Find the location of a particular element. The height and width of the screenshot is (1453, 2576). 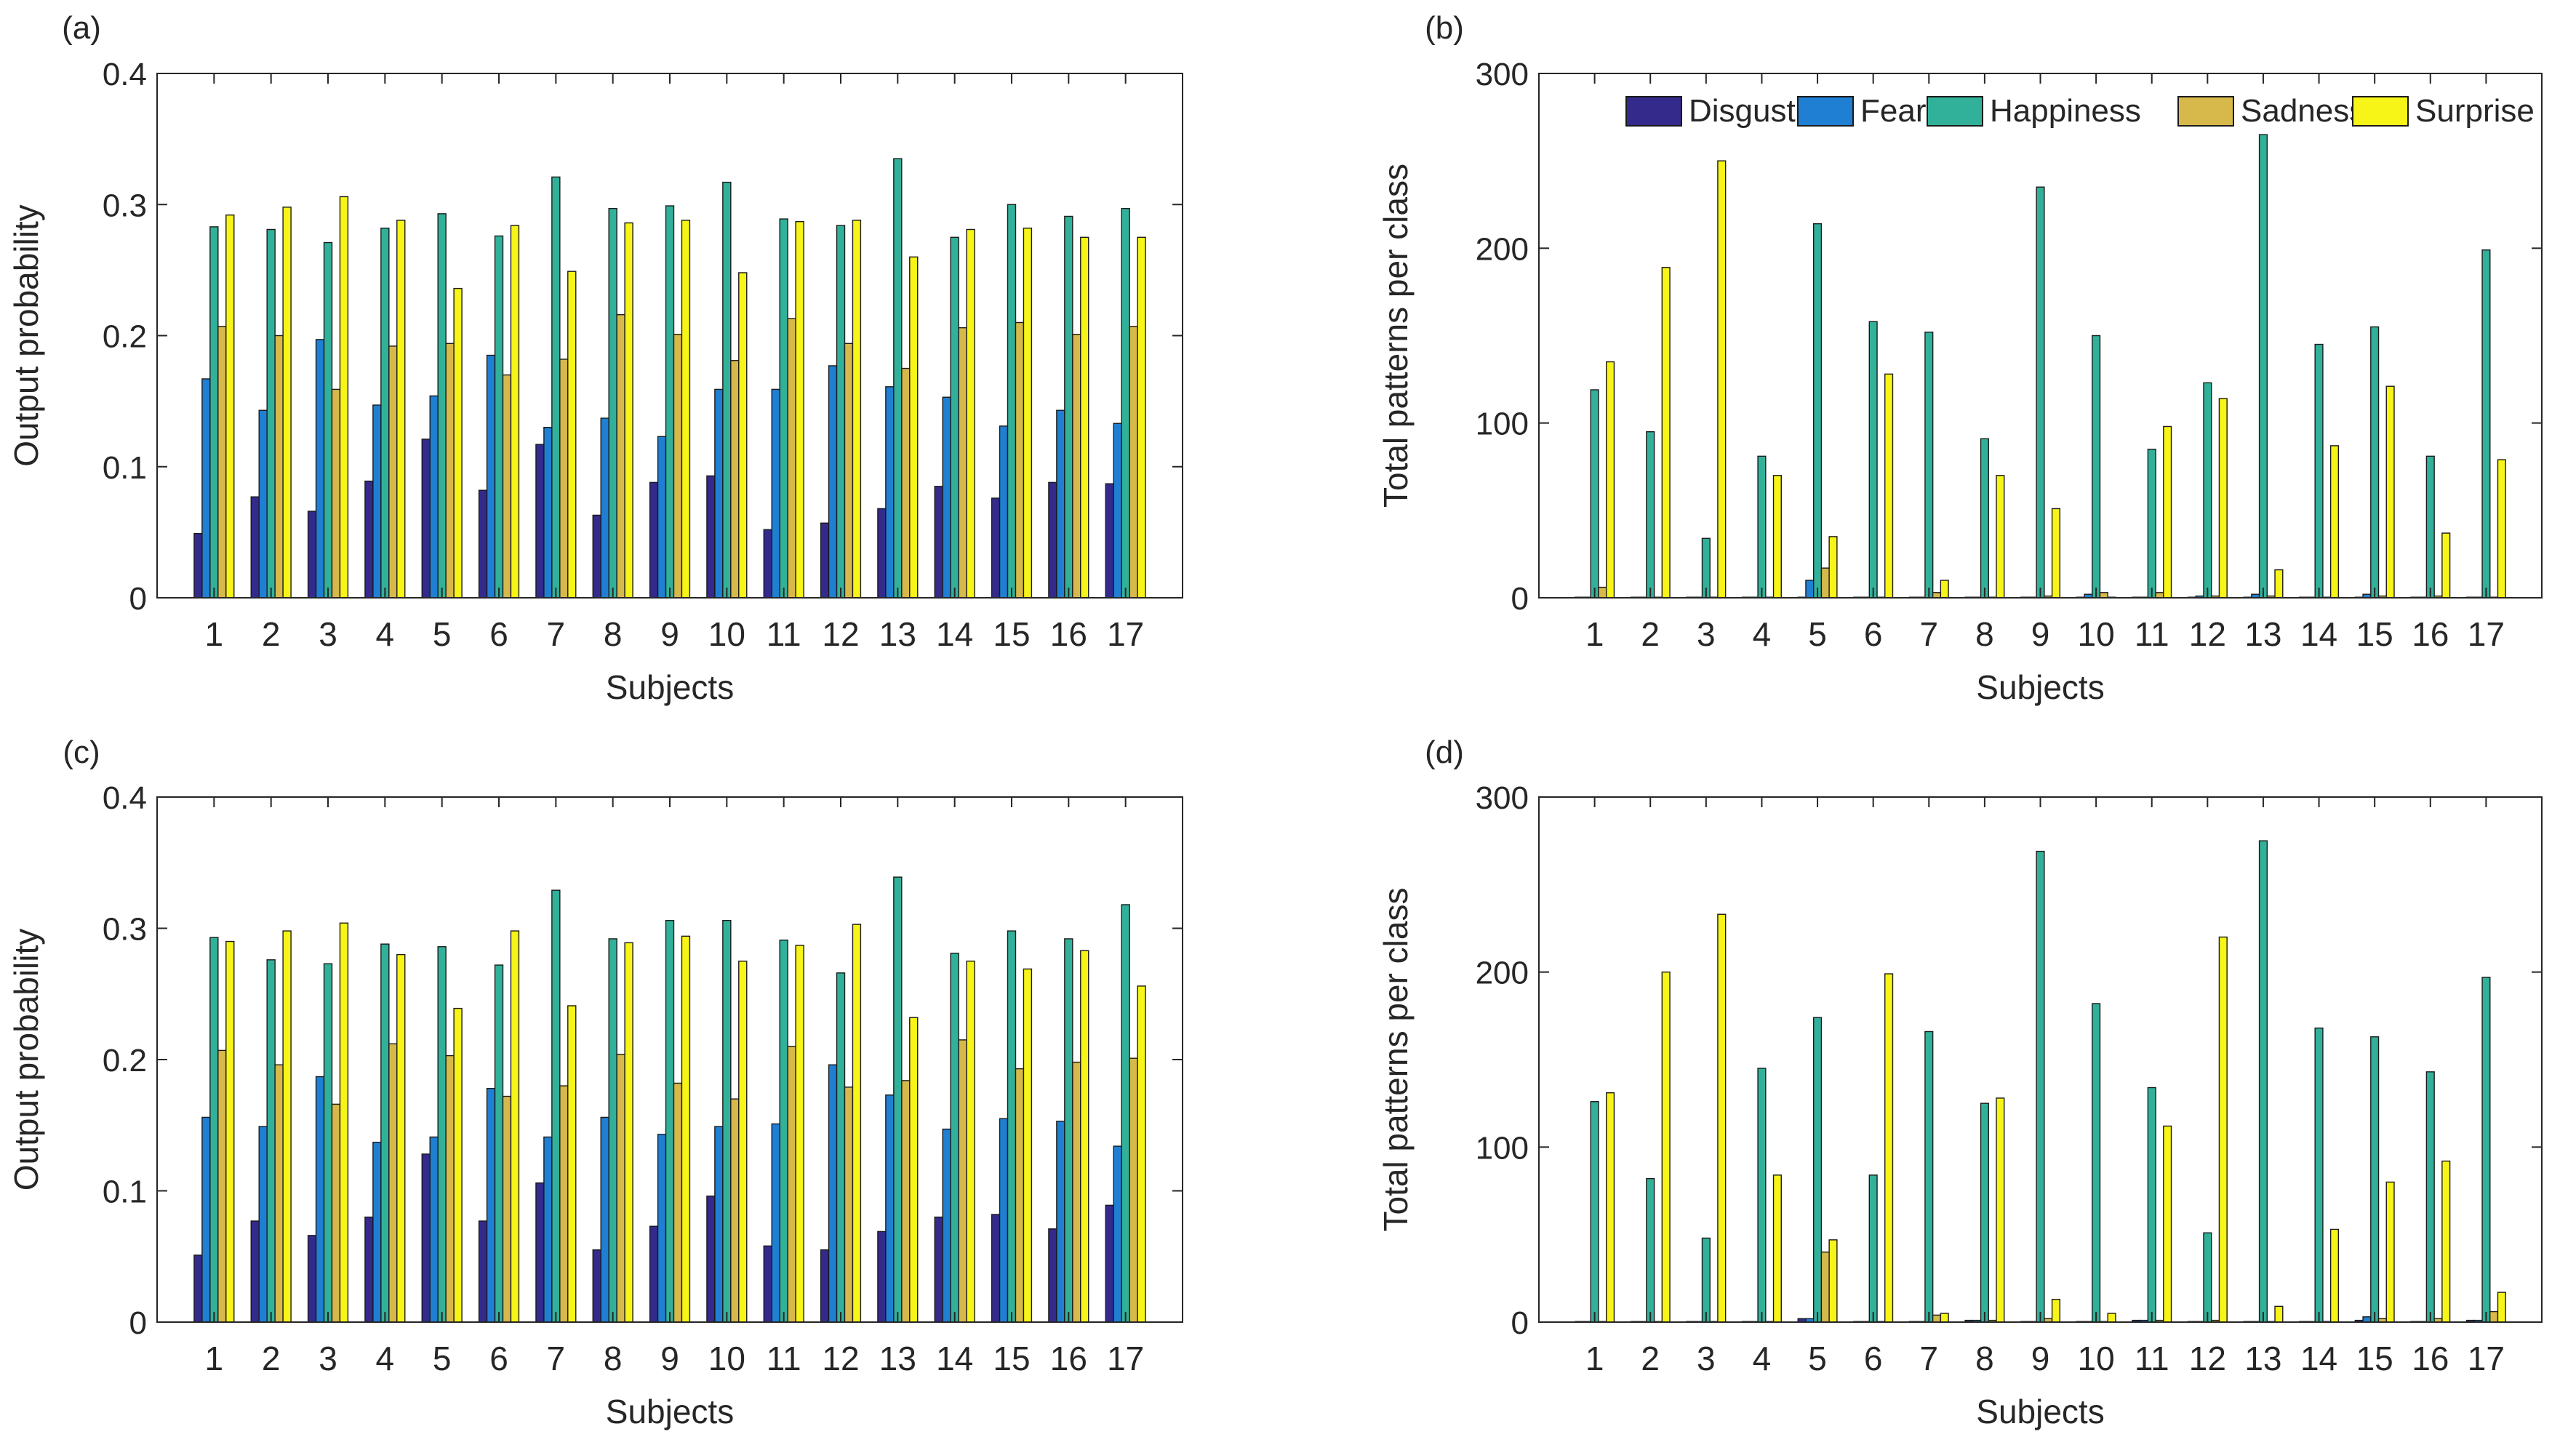

x-tick-label: 14 is located at coordinates (954, 634).